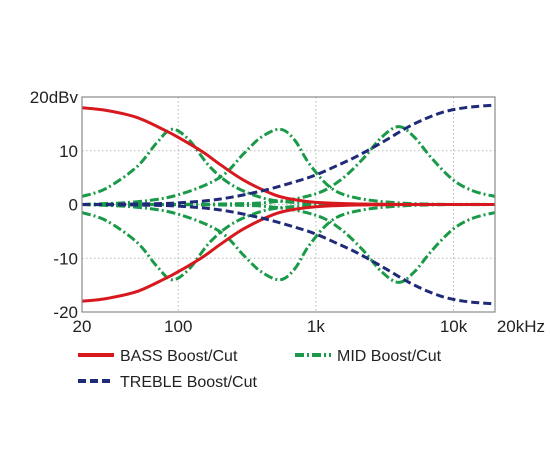 The width and height of the screenshot is (550, 450). What do you see at coordinates (521, 326) in the screenshot?
I see `x-tick-label: 20kHz` at bounding box center [521, 326].